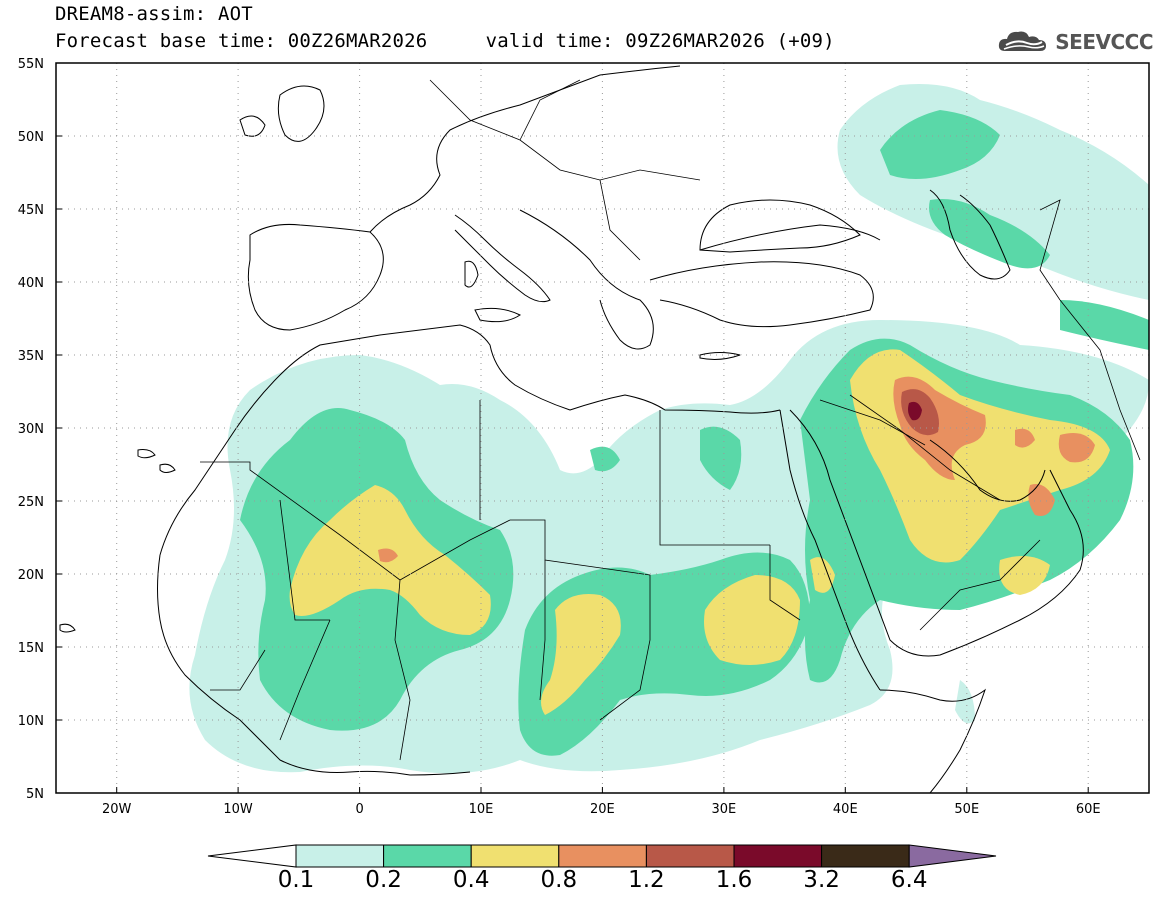 This screenshot has width=1165, height=905. I want to click on lon-label: 60E, so click(1088, 809).